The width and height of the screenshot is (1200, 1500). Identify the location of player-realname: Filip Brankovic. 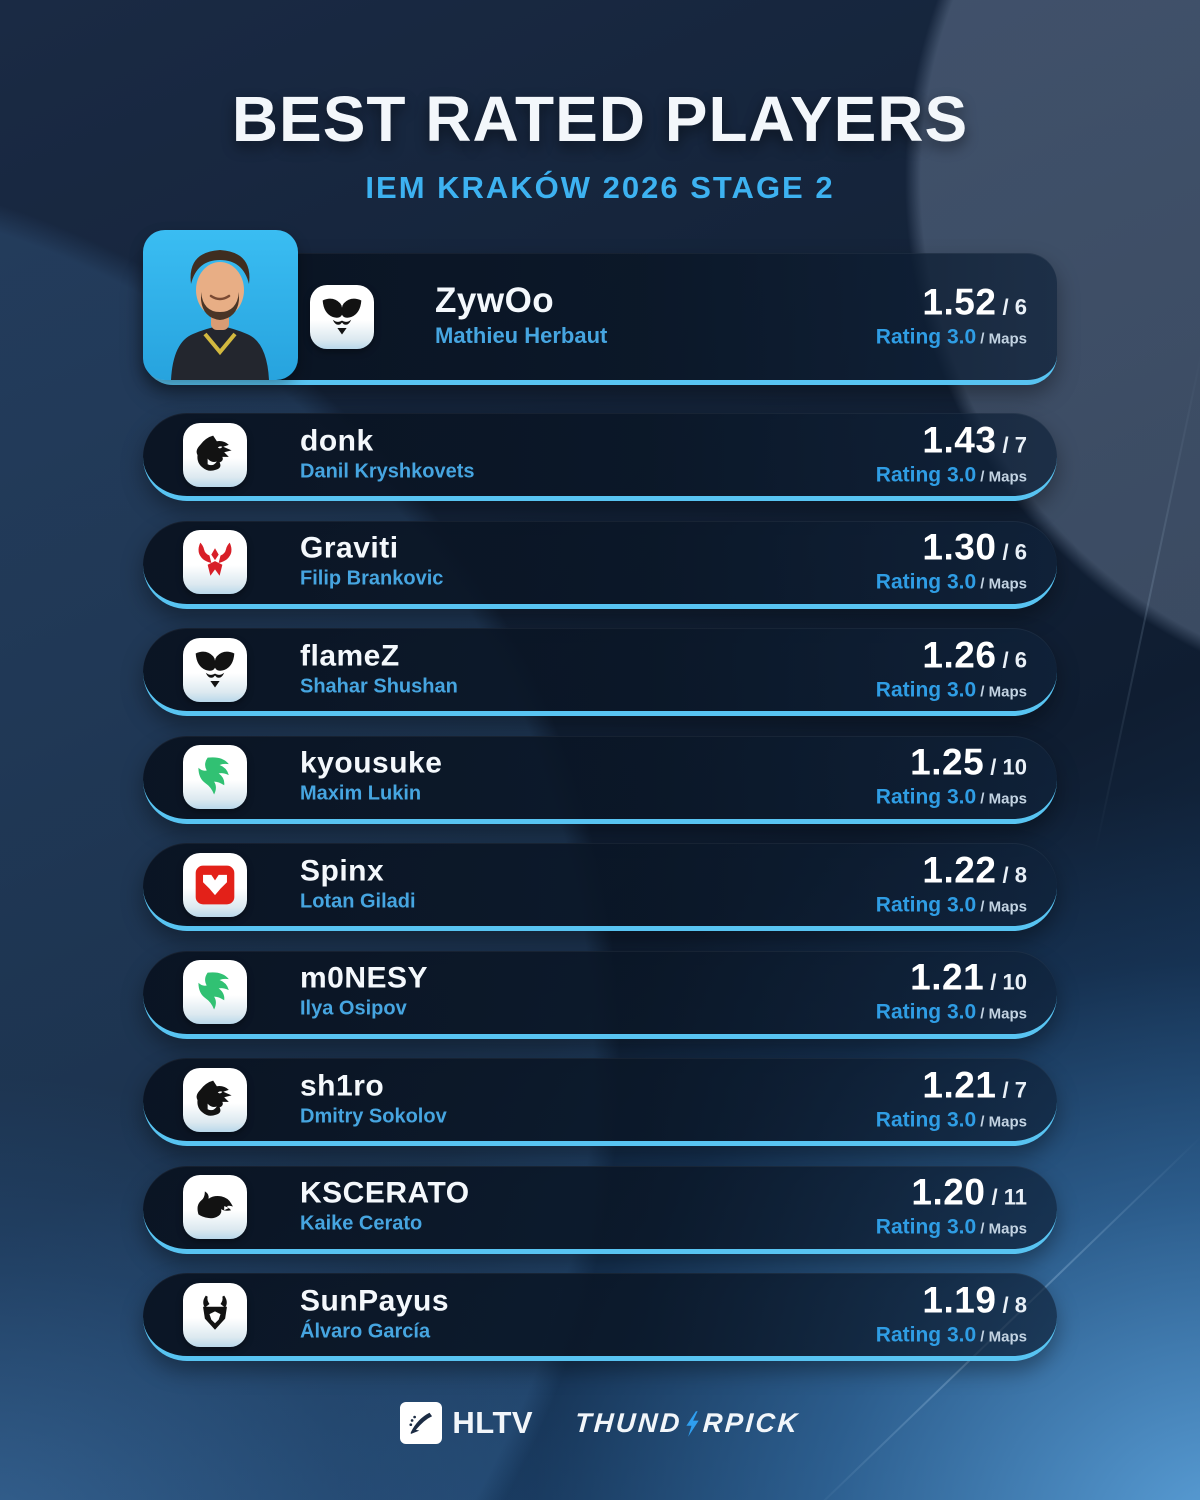
(372, 578).